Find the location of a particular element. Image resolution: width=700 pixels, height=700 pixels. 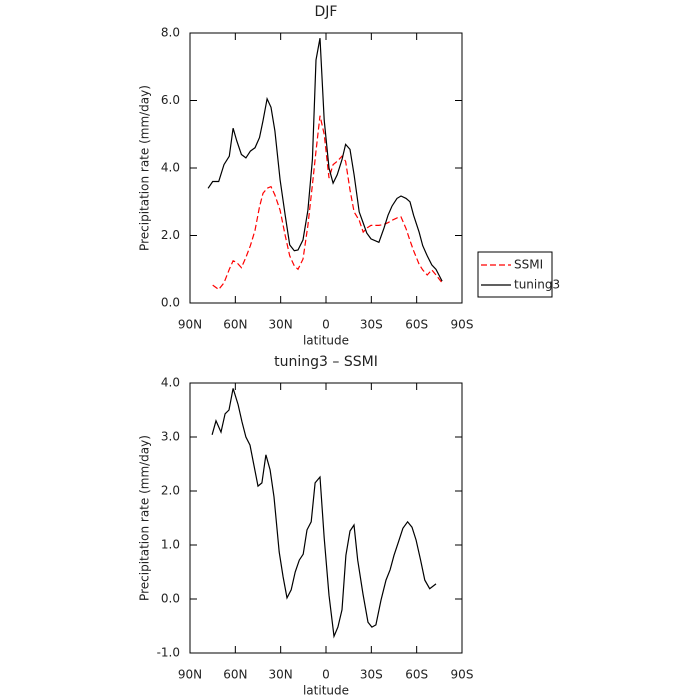

legend-label: tuning3 is located at coordinates (537, 285).